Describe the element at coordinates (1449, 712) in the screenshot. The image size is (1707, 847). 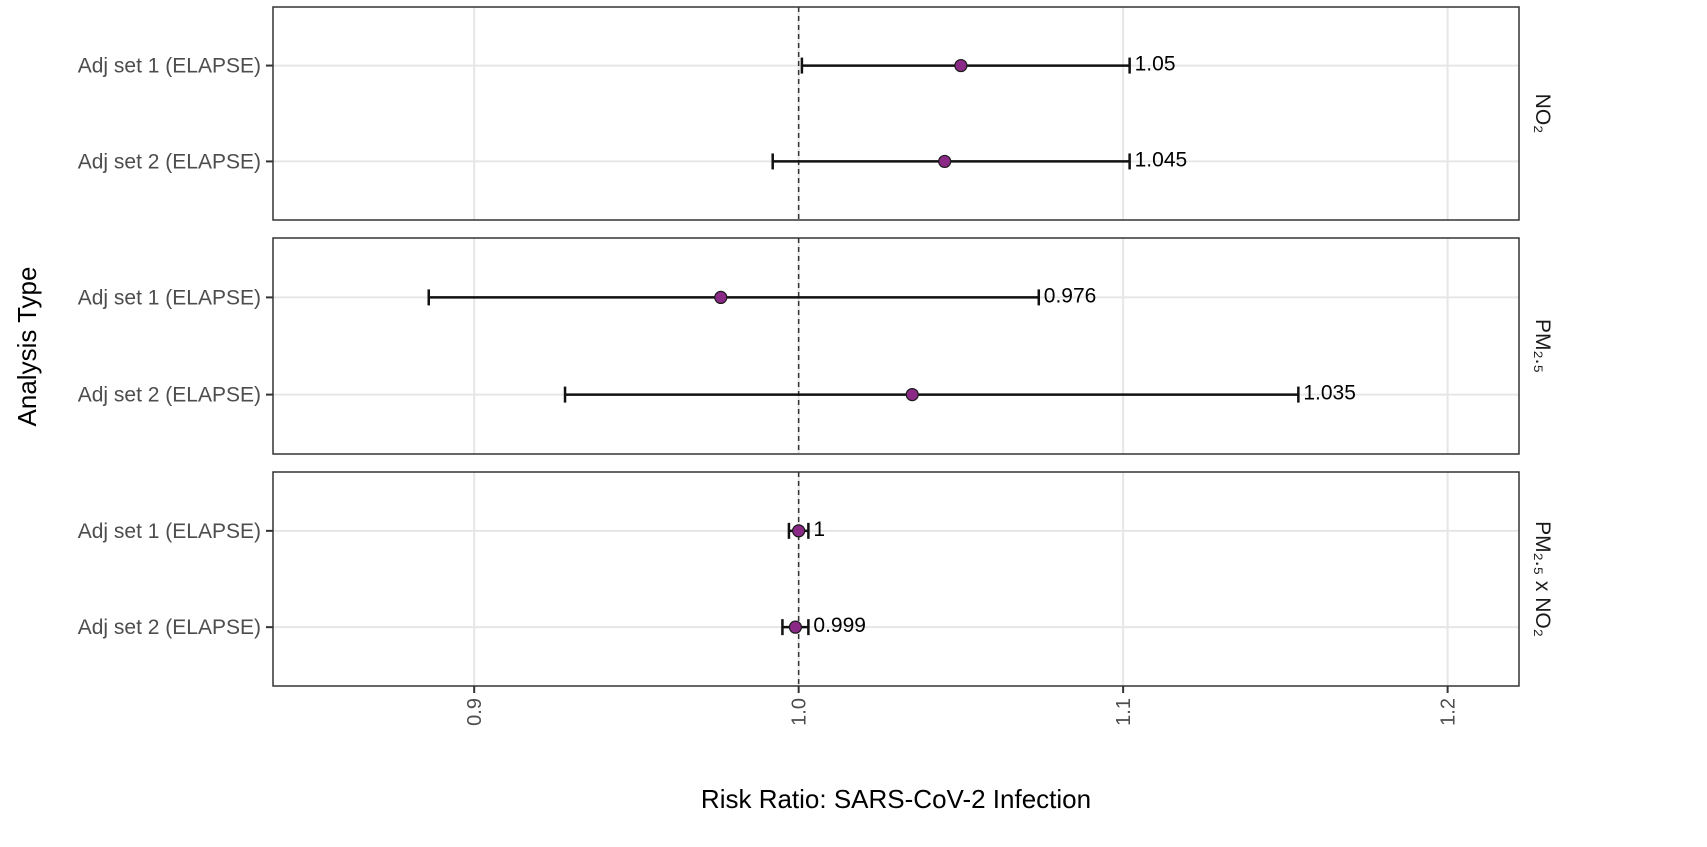
I see `x-tick-label: 1.2` at that location.